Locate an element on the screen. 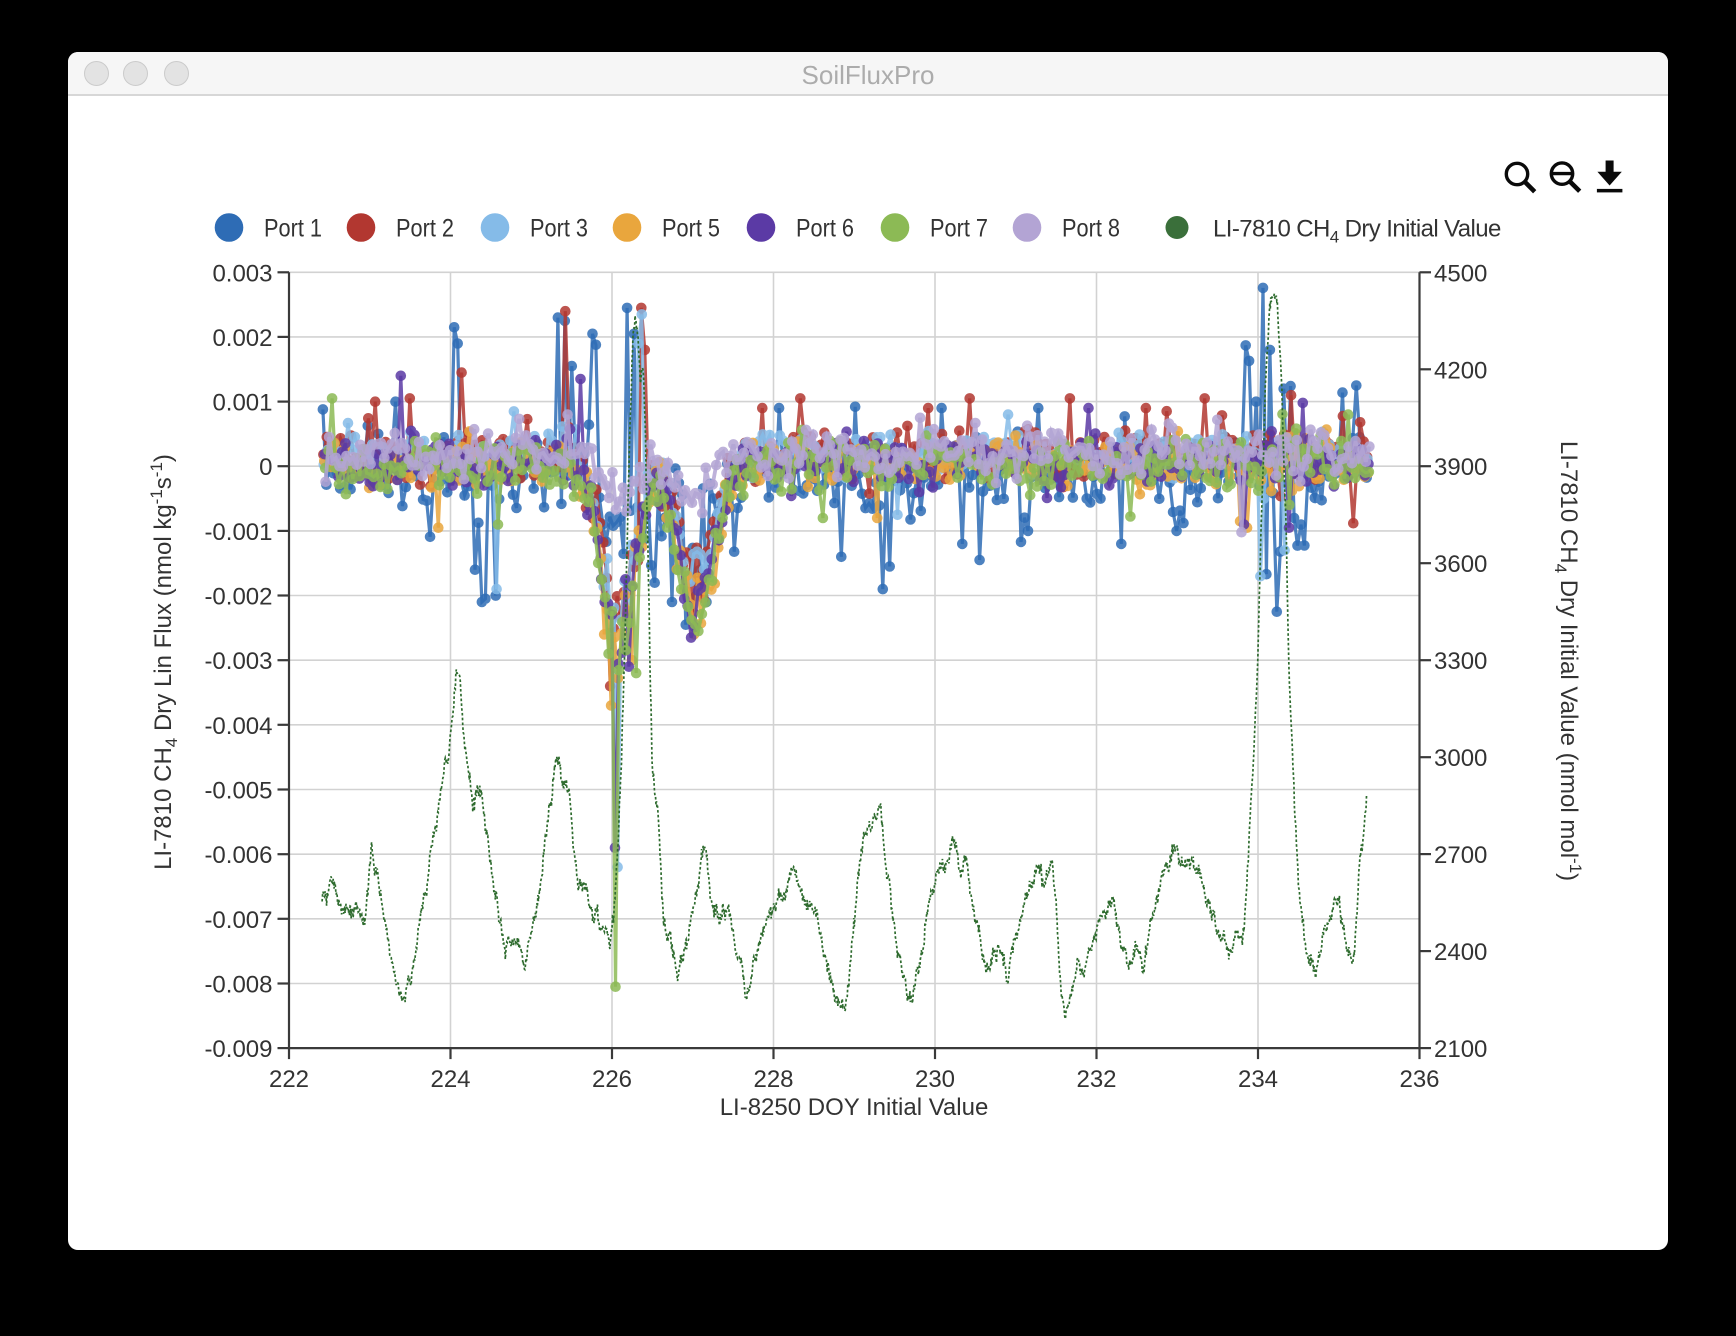 The height and width of the screenshot is (1336, 1736). svg-text: Port 7 is located at coordinates (959, 229).